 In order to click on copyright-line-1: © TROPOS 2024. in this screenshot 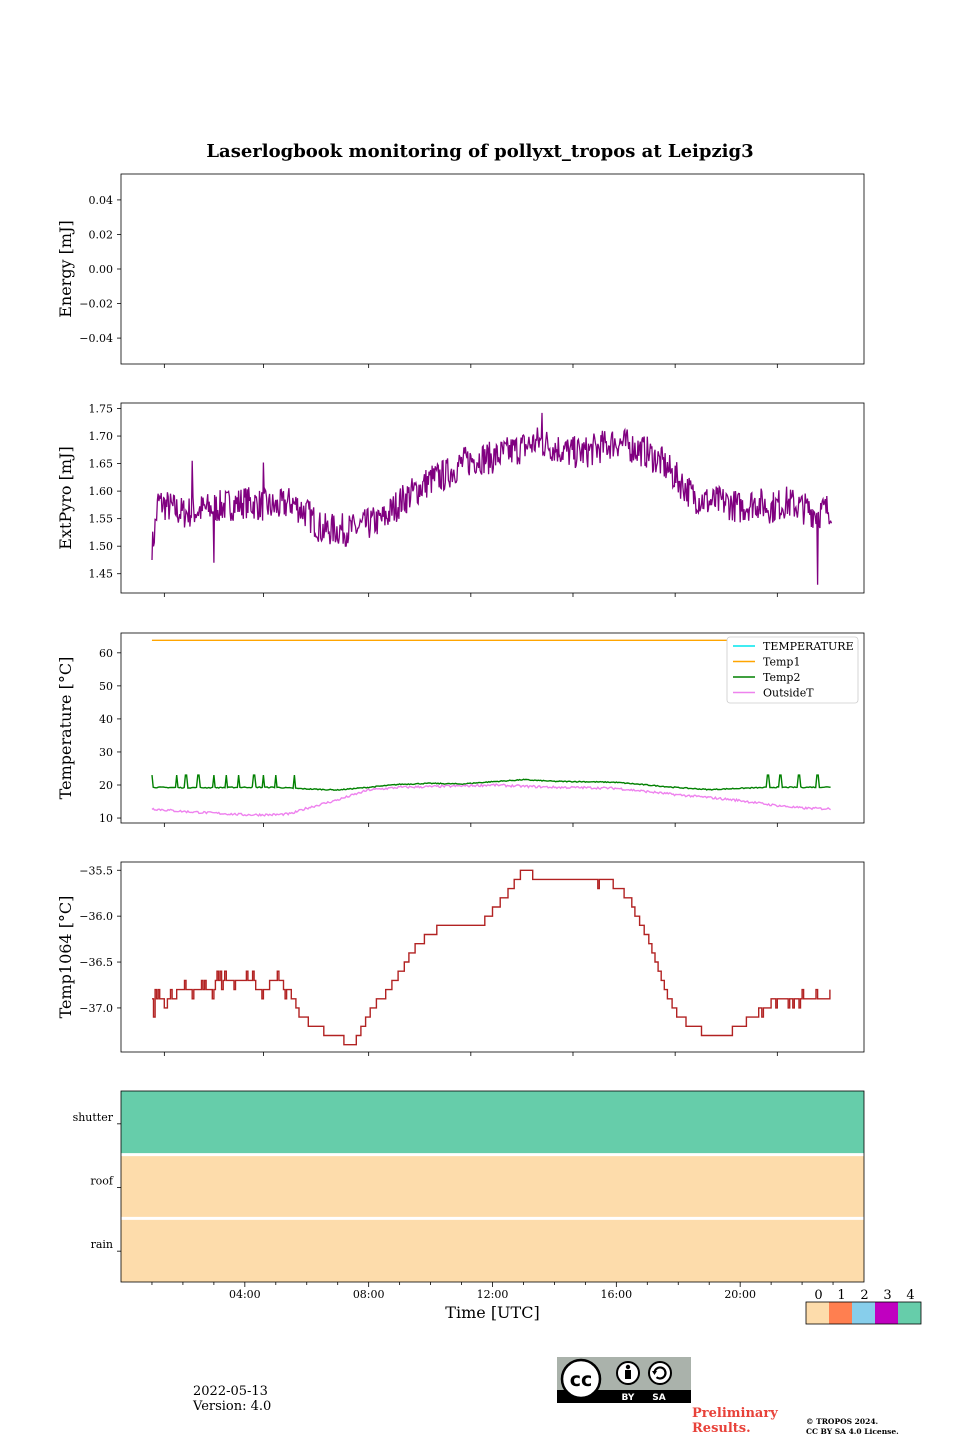, I will do `click(842, 1421)`.